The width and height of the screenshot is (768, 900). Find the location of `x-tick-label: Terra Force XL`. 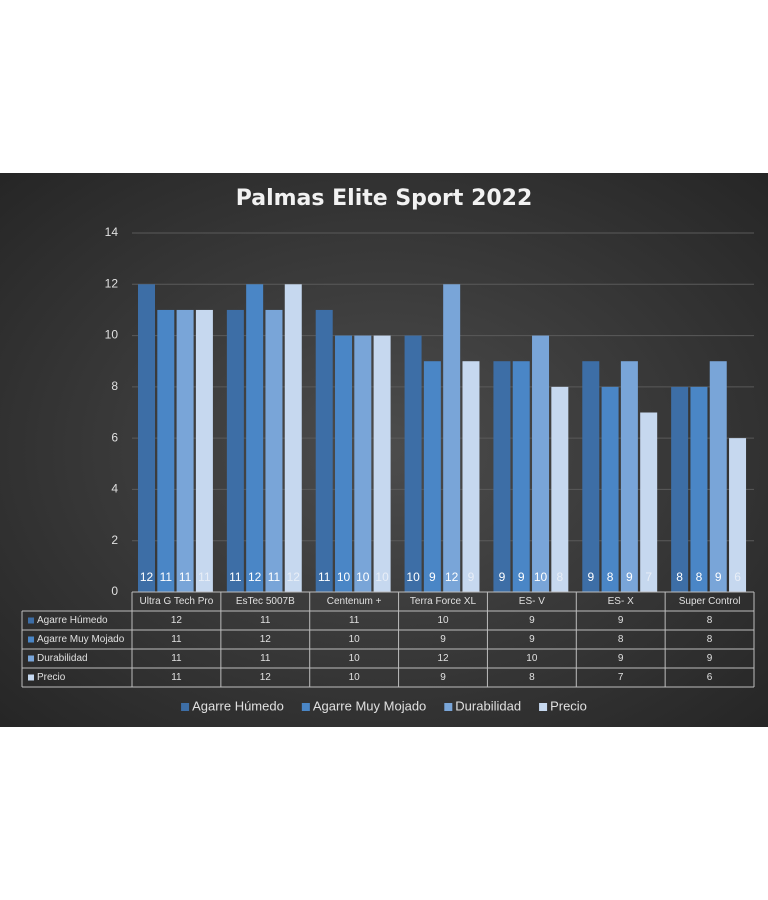

x-tick-label: Terra Force XL is located at coordinates (443, 601).